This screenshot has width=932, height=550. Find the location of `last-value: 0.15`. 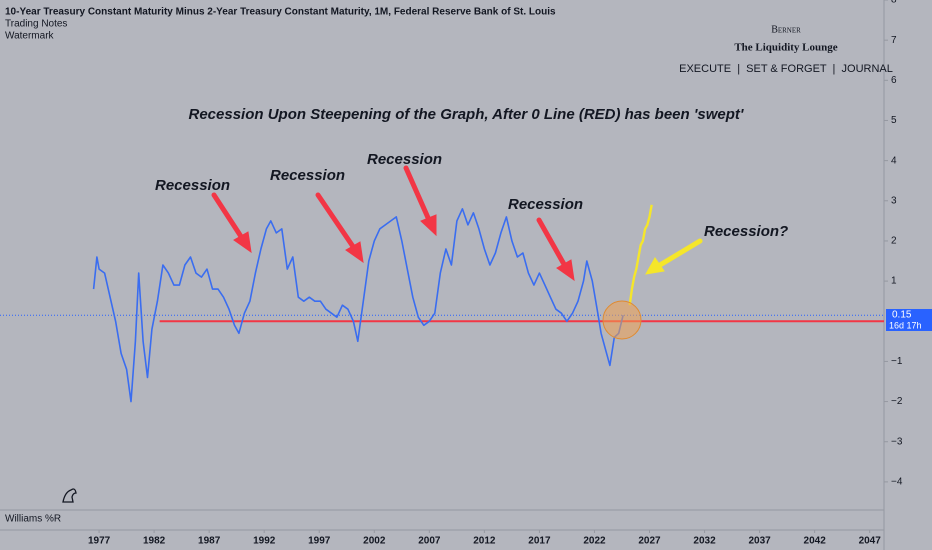

last-value: 0.15 is located at coordinates (902, 315).